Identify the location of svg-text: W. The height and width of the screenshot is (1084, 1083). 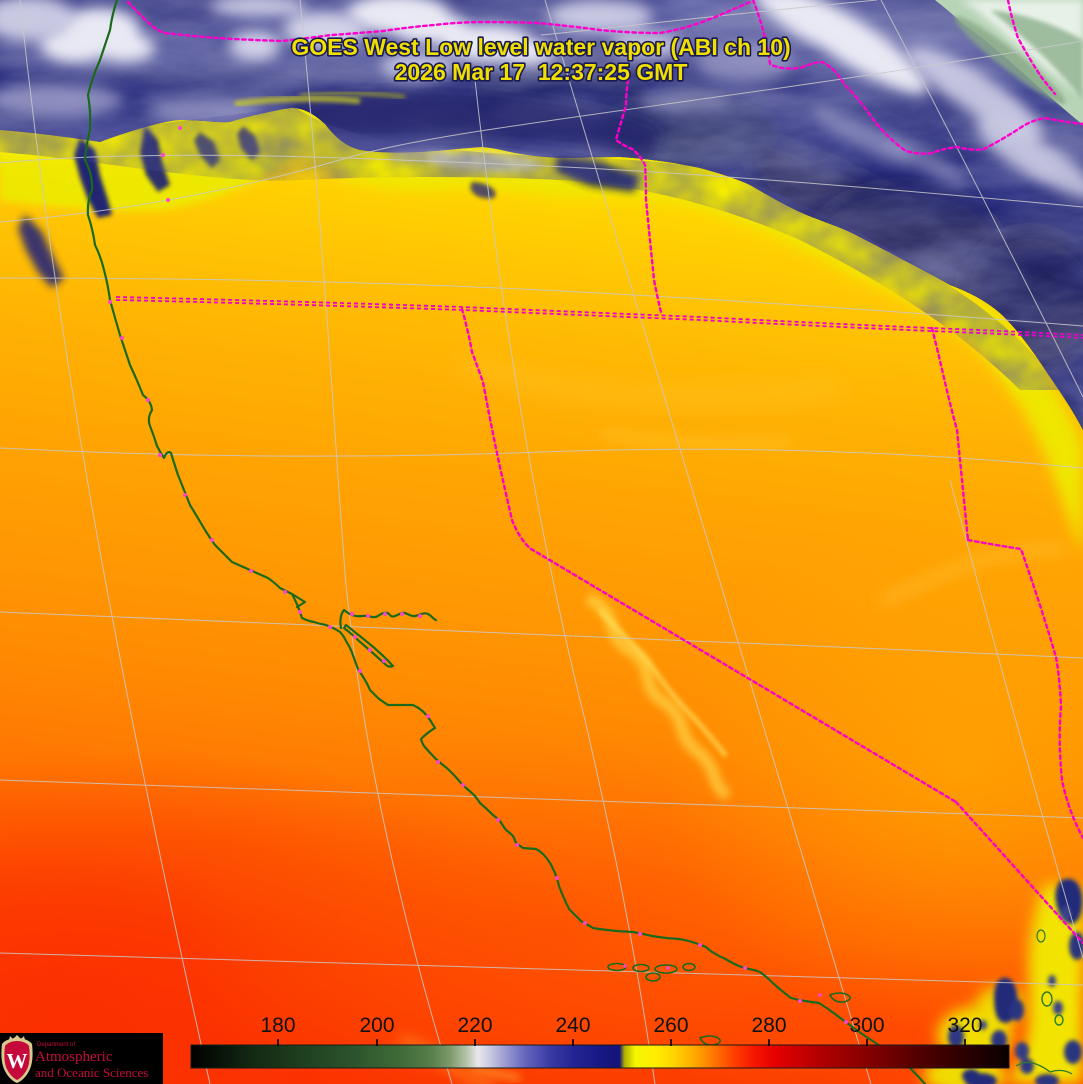
(17, 1061).